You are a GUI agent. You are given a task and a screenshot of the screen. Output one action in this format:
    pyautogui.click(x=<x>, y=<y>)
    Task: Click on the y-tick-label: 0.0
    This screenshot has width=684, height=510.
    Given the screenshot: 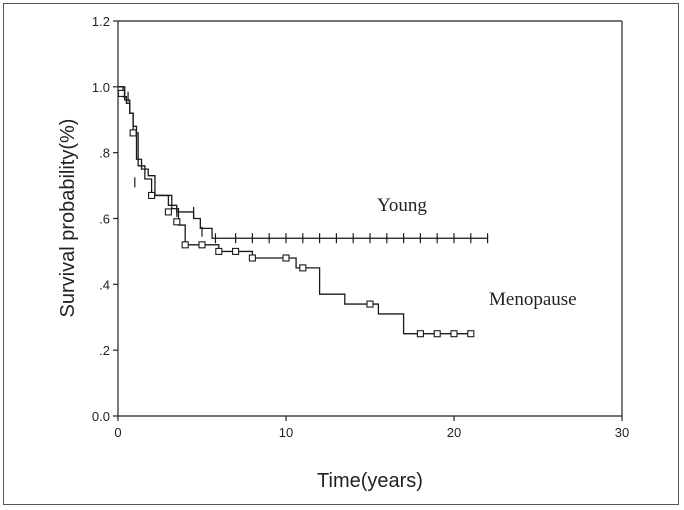 What is the action you would take?
    pyautogui.click(x=101, y=416)
    